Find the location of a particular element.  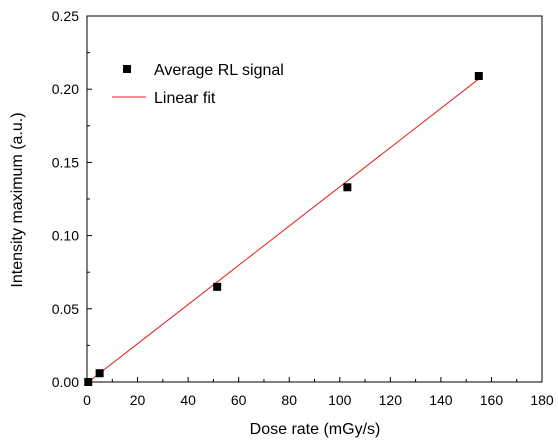

x-tick-label: 180 is located at coordinates (542, 400).